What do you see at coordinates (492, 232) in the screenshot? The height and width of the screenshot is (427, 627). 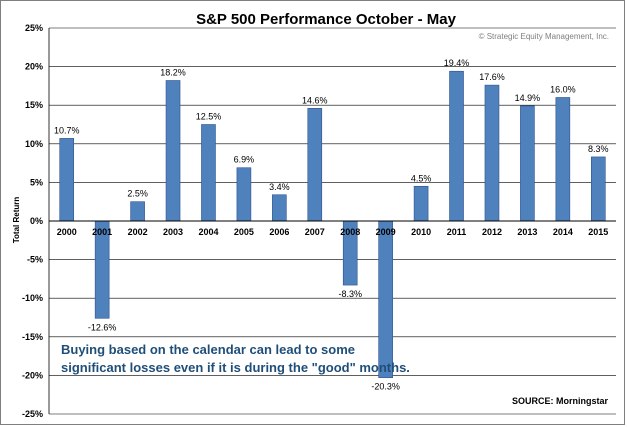 I see `x-tick-label-2012: 2012` at bounding box center [492, 232].